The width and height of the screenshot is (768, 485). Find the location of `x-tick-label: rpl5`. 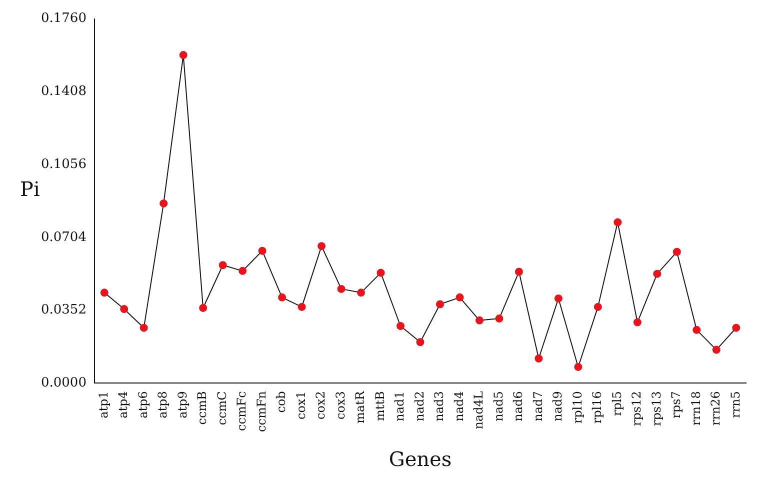

x-tick-label: rpl5 is located at coordinates (617, 403).